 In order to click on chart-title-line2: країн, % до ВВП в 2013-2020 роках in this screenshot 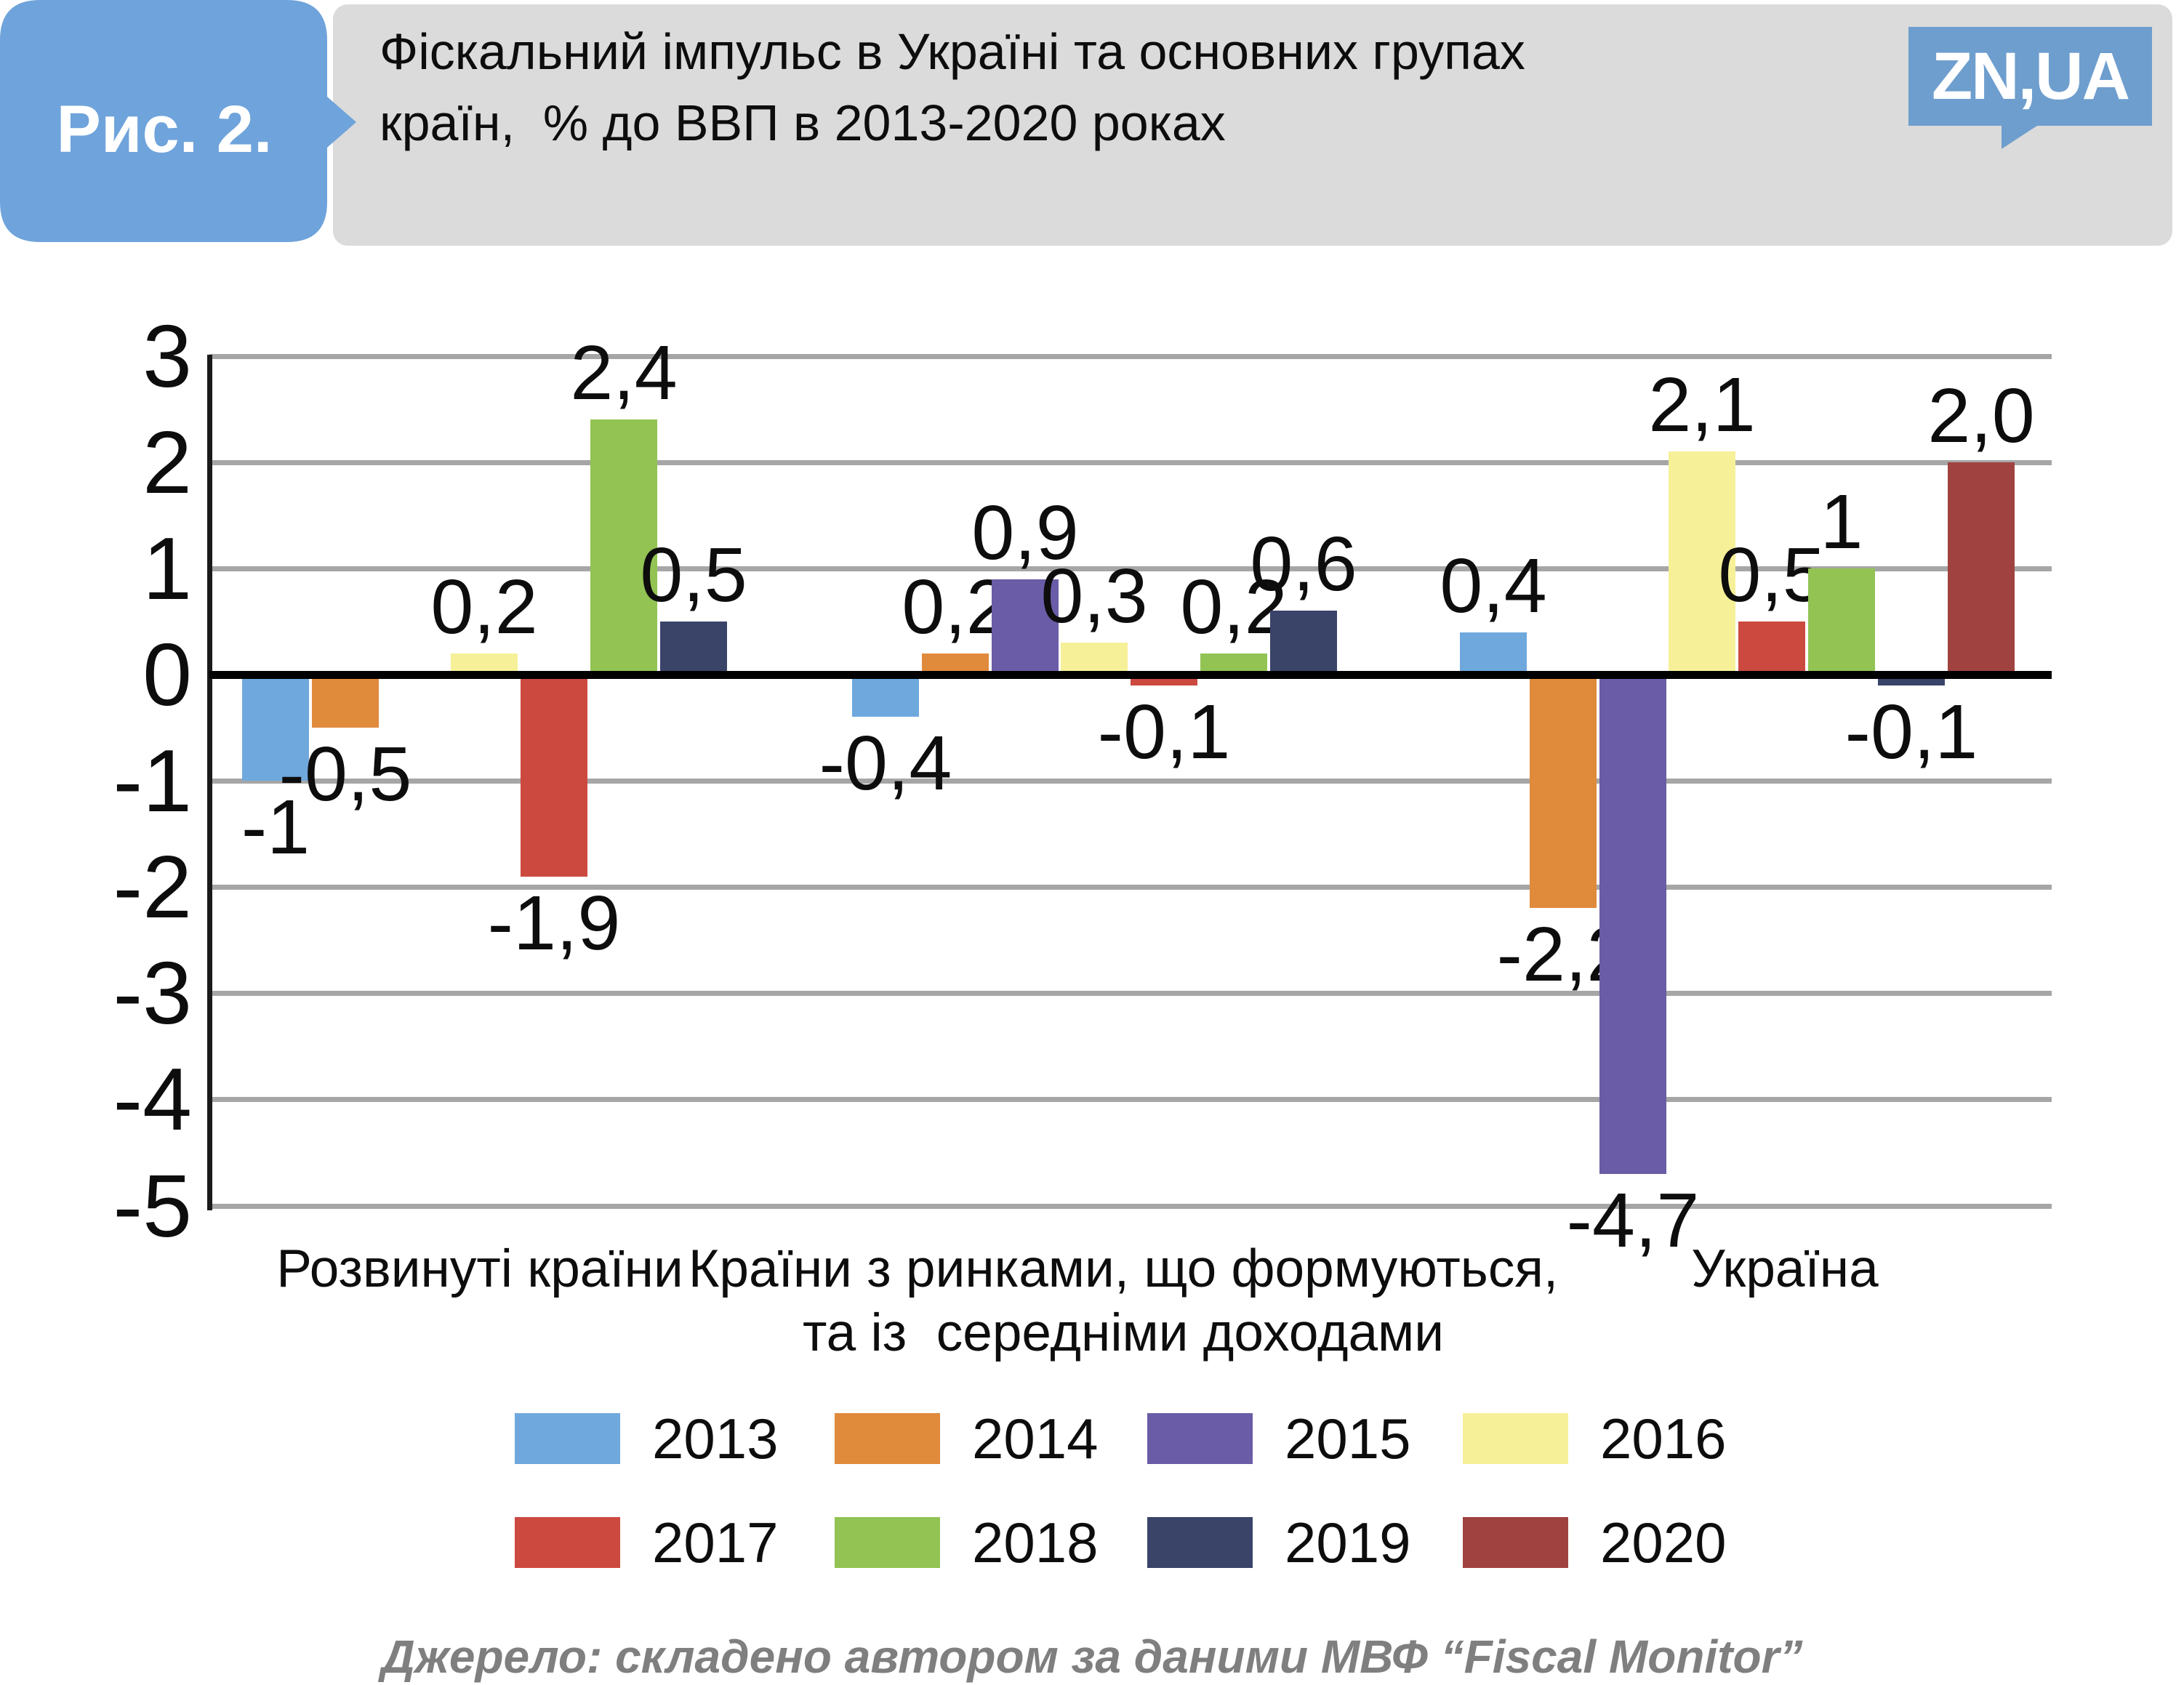, I will do `click(803, 122)`.